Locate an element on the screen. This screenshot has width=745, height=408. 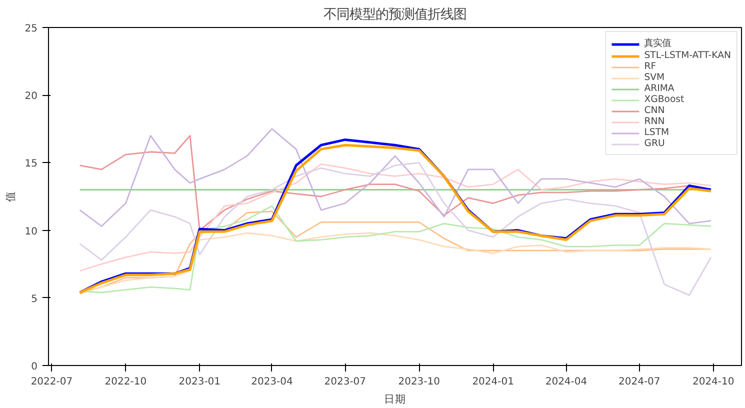
x-tick-label: 2023-01 is located at coordinates (199, 382).